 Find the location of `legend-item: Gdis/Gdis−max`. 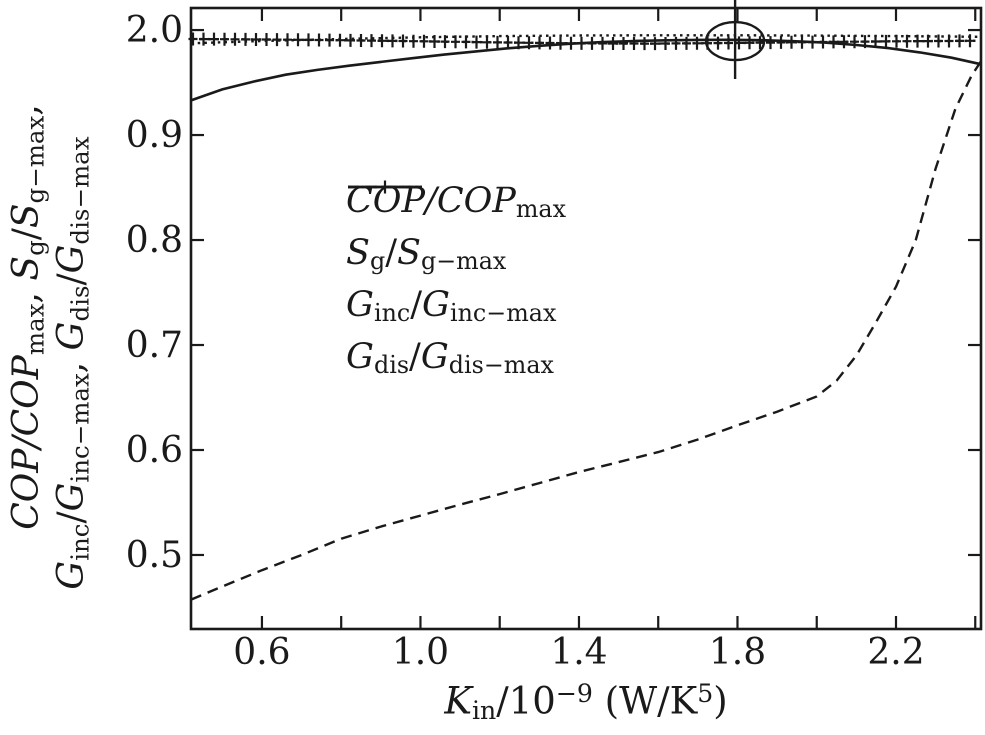

legend-item: Gdis/Gdis−max is located at coordinates (456, 284).